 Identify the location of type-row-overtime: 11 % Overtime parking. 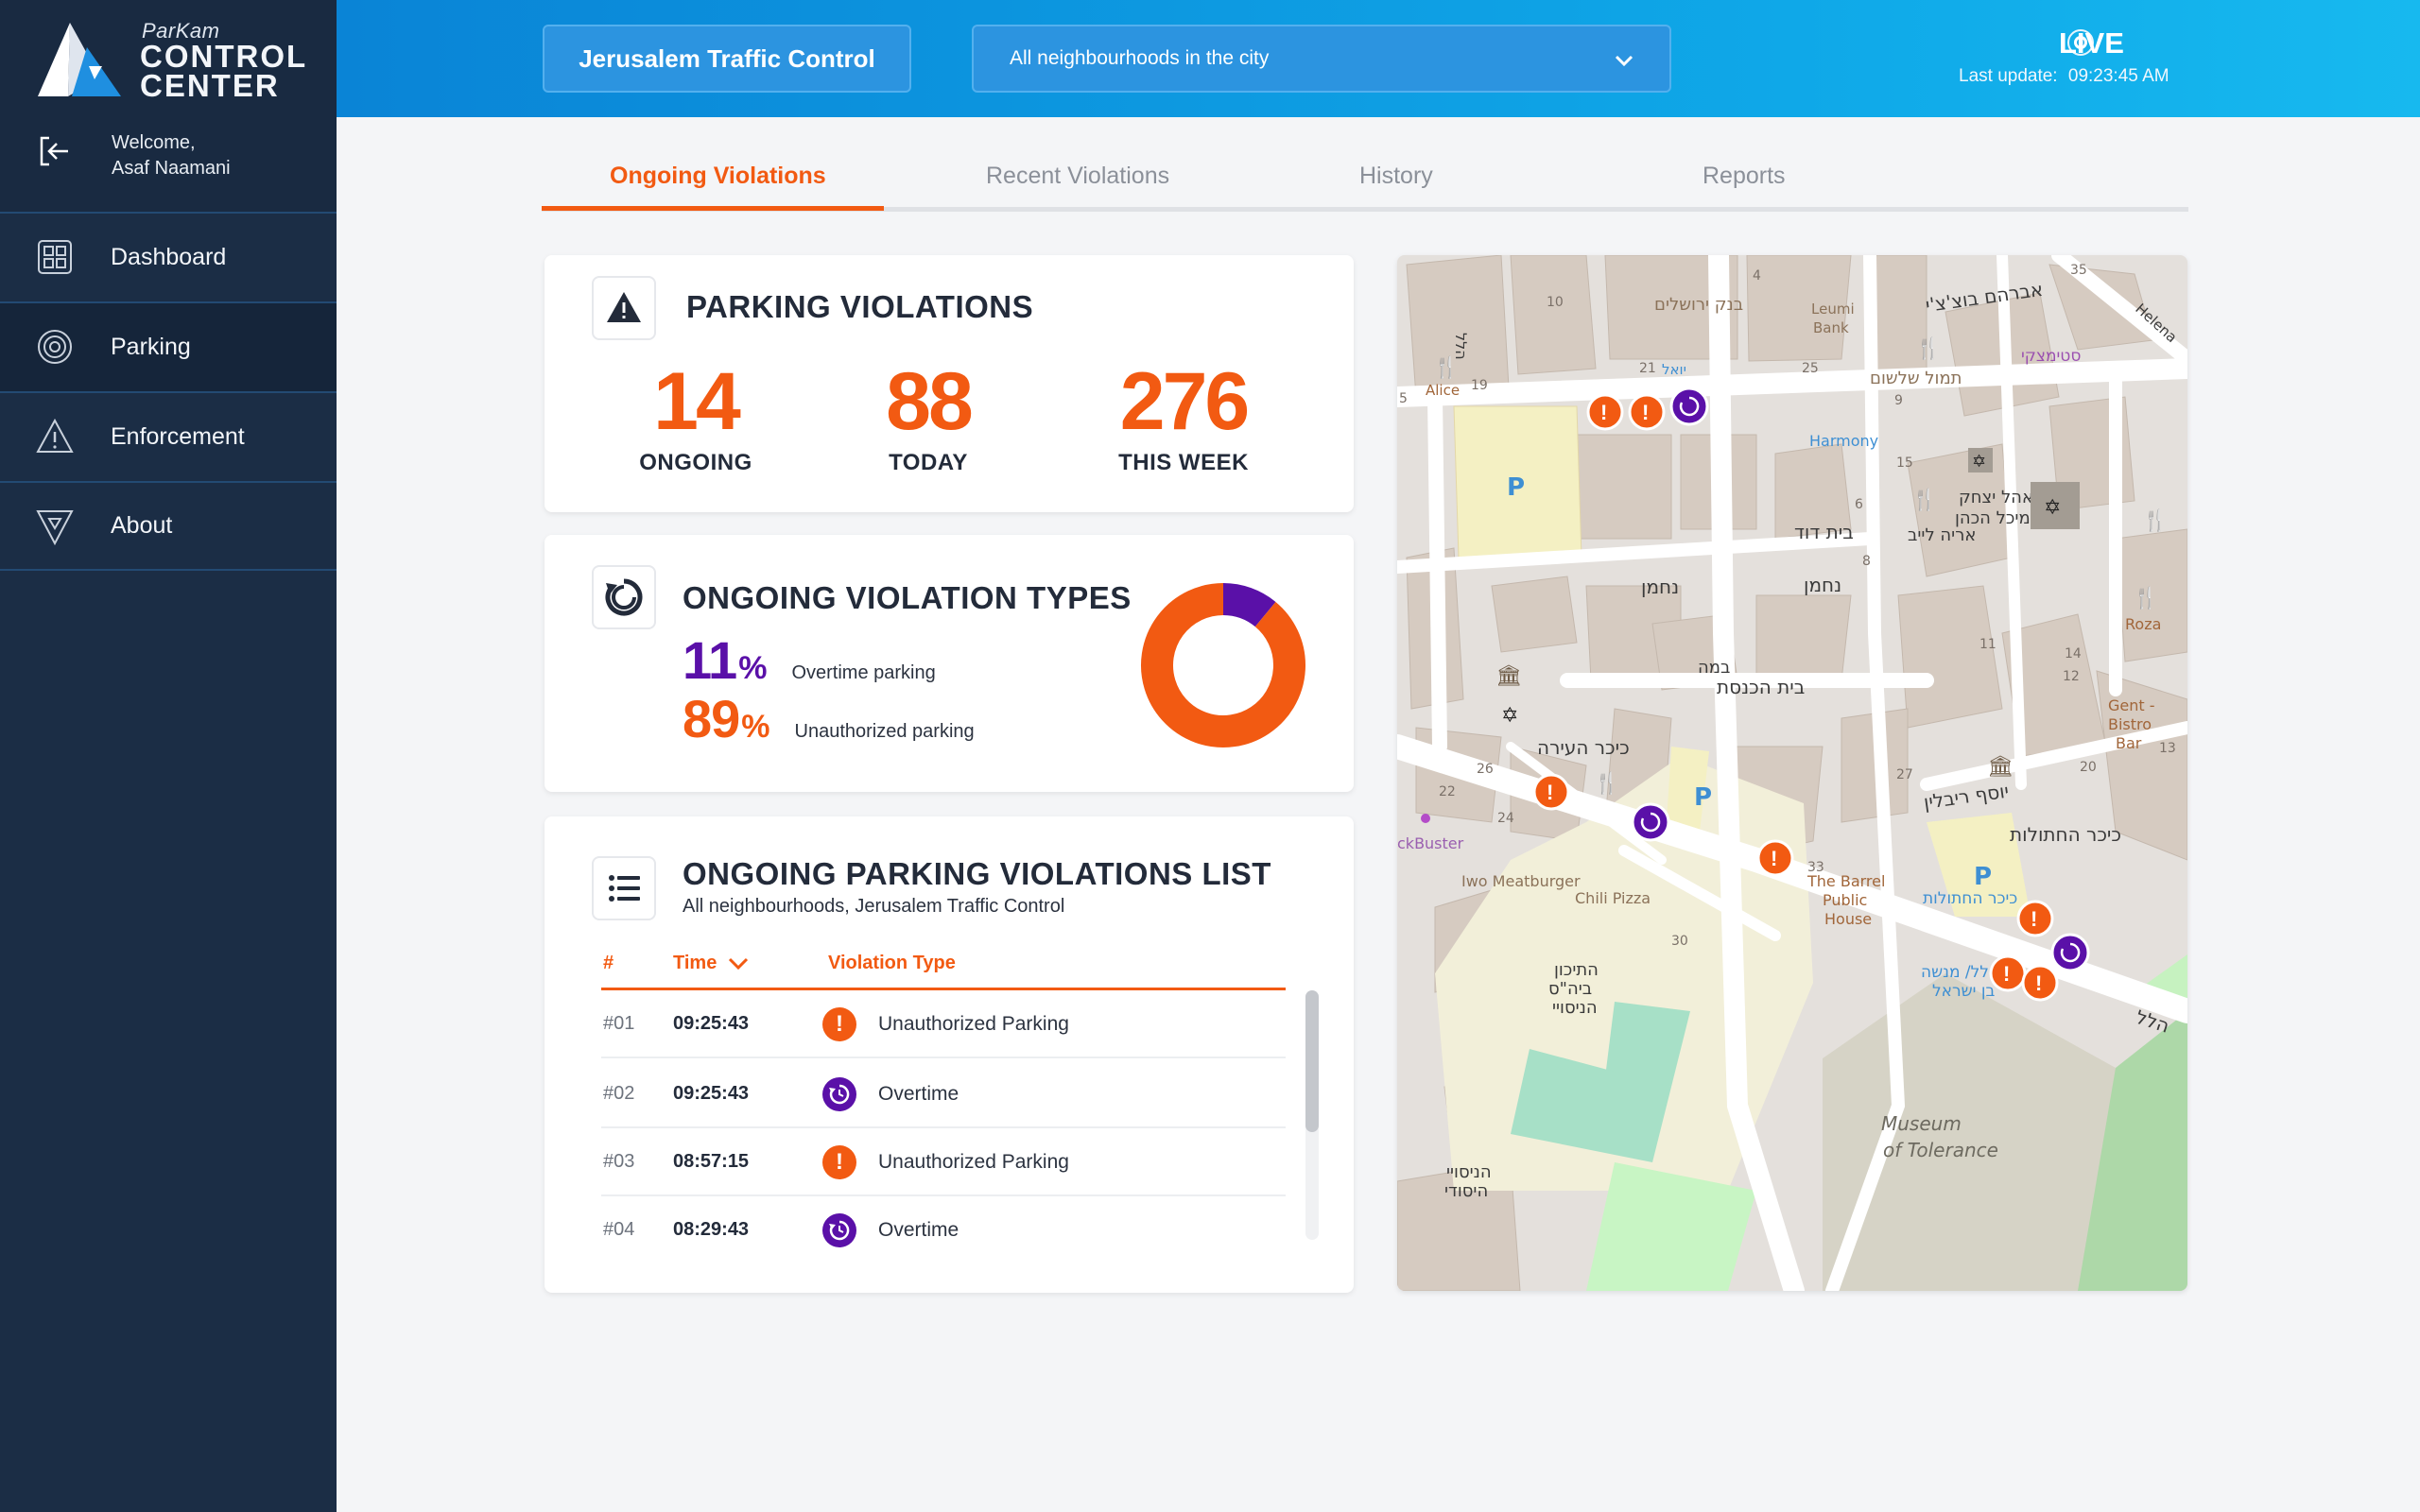
(810, 660).